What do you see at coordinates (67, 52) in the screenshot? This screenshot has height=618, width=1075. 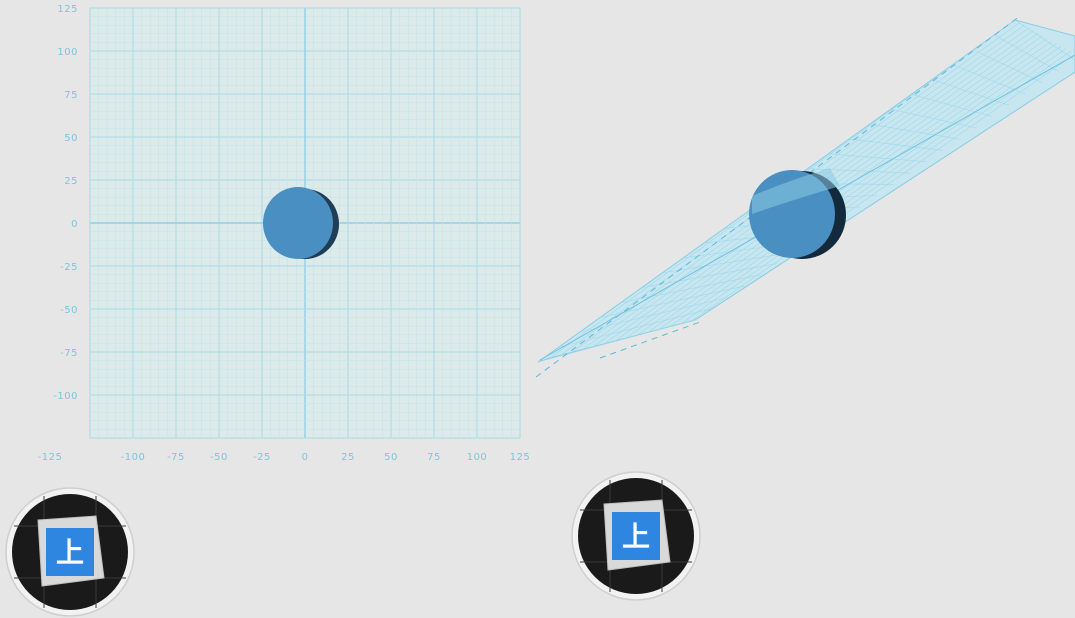 I see `y-tick-label: 100` at bounding box center [67, 52].